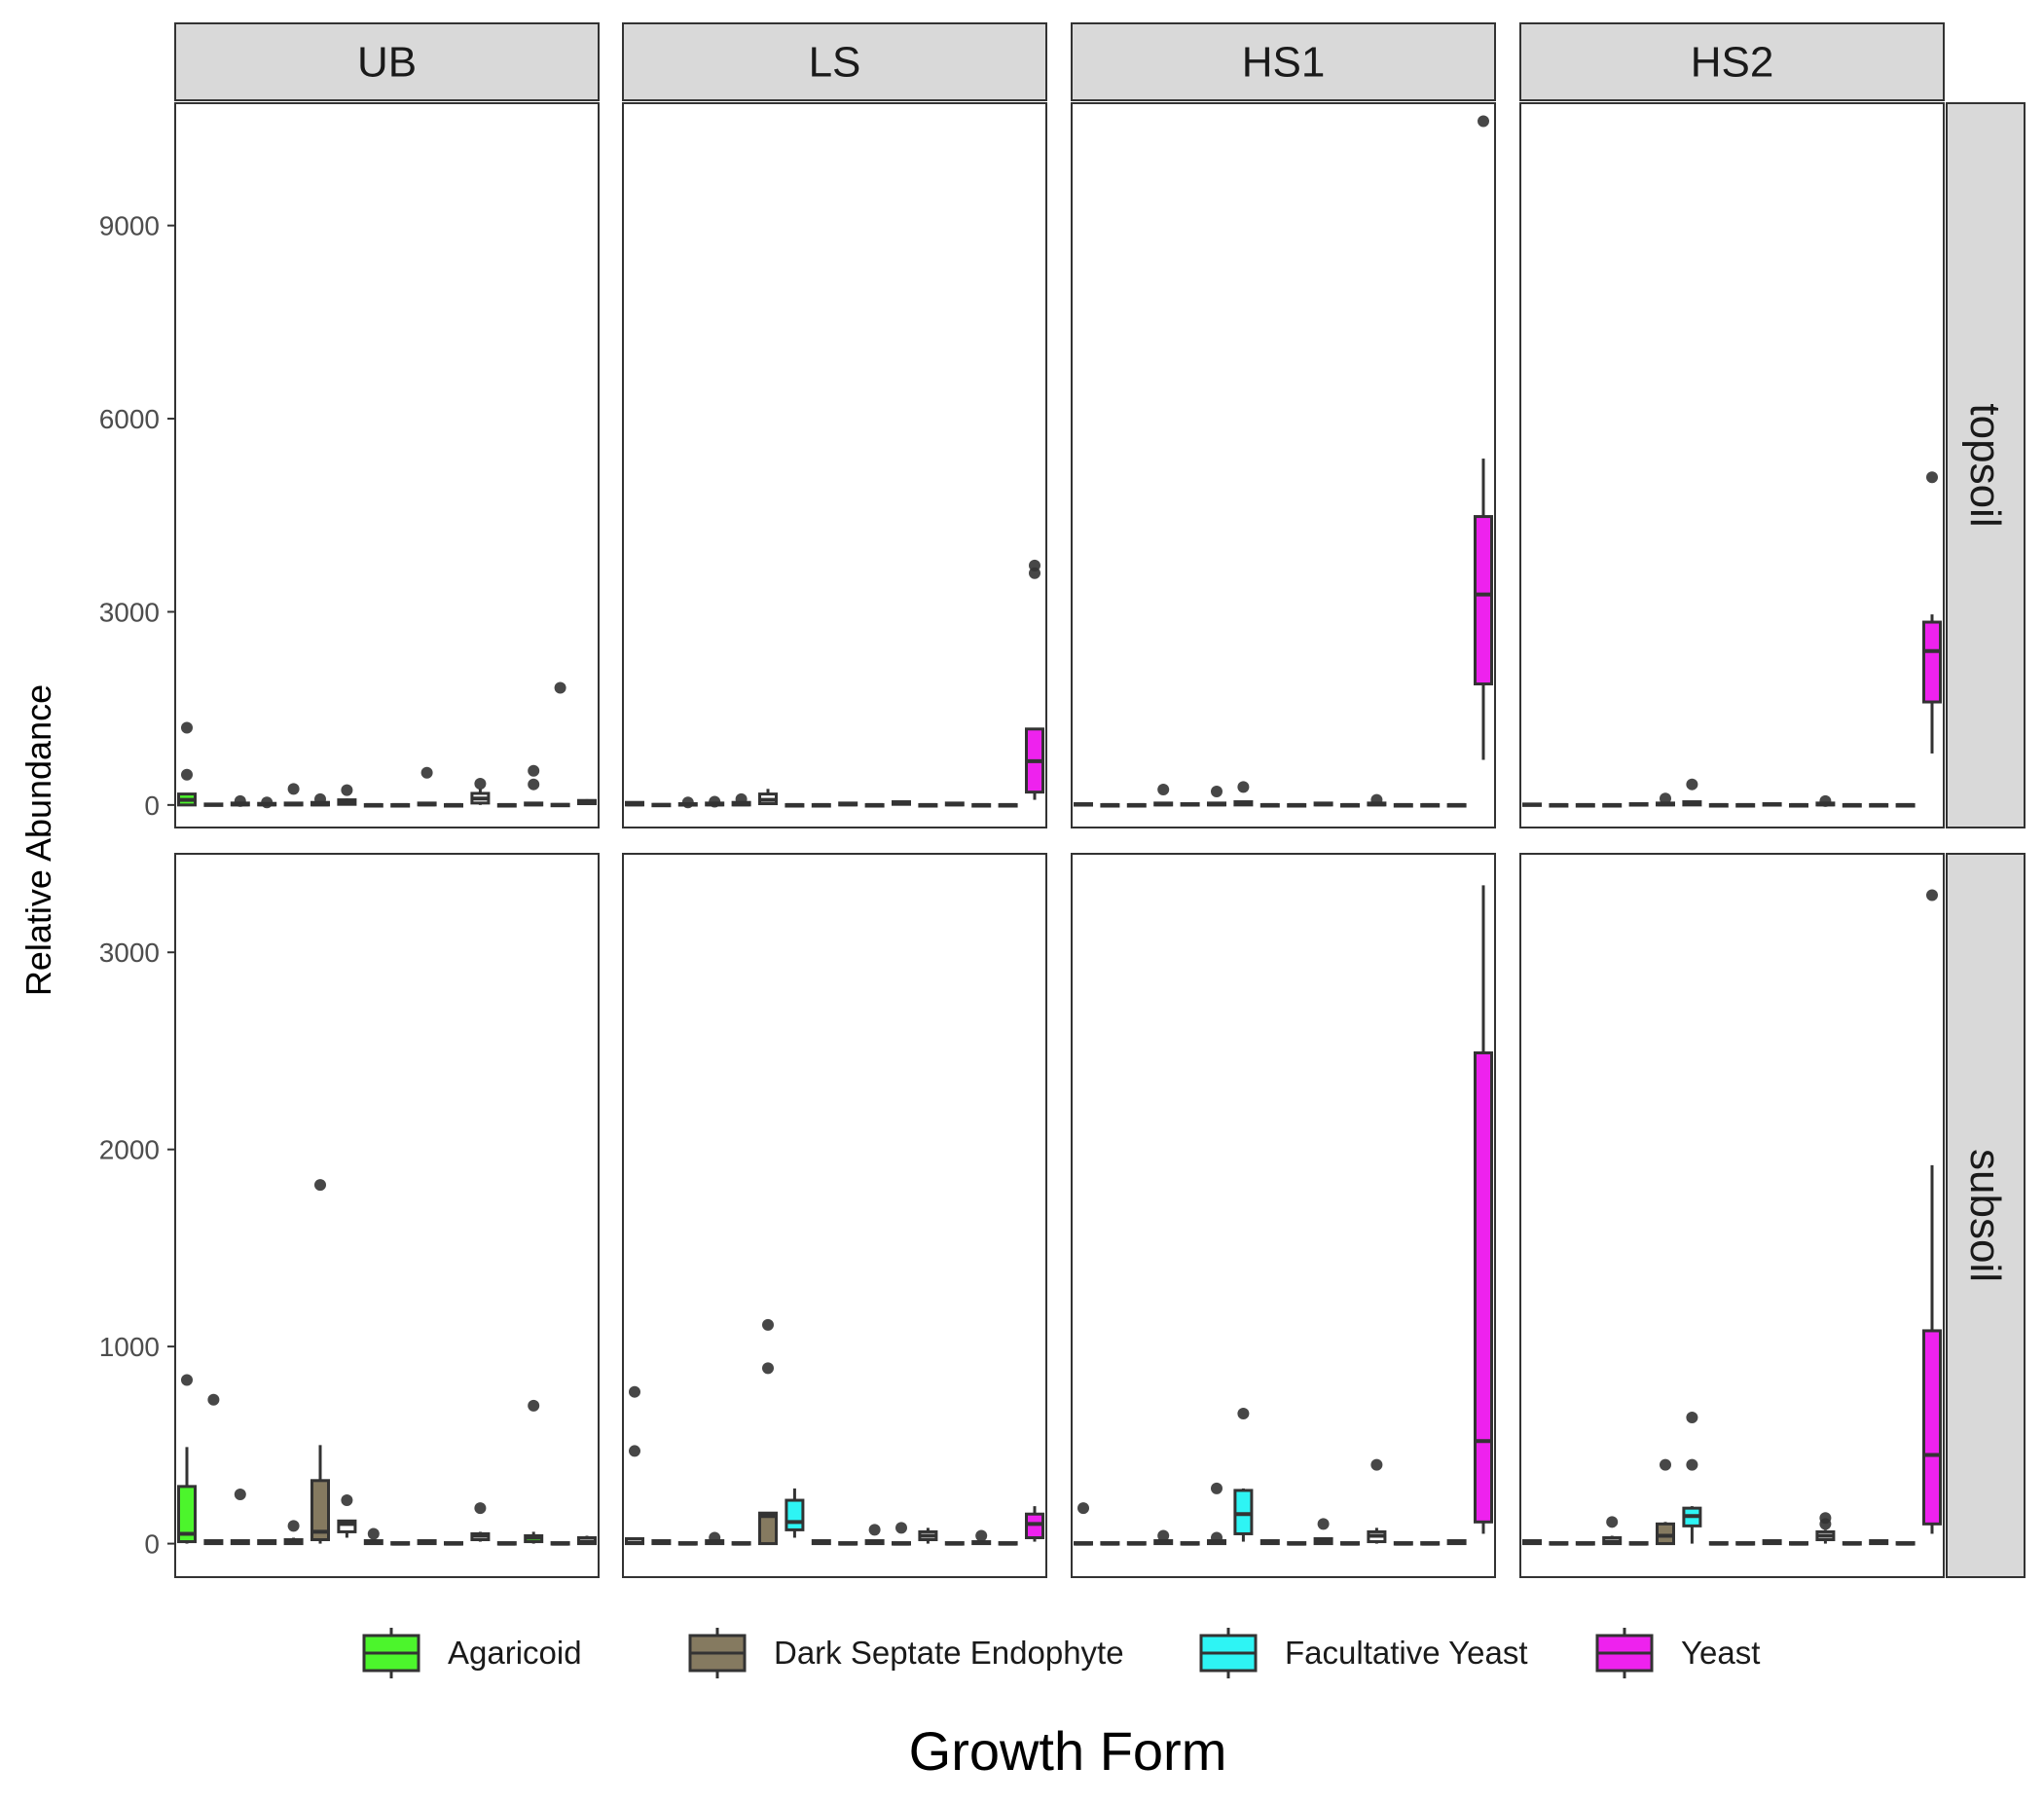  What do you see at coordinates (130, 1150) in the screenshot?
I see `y-tick-label-subsoil: 2000` at bounding box center [130, 1150].